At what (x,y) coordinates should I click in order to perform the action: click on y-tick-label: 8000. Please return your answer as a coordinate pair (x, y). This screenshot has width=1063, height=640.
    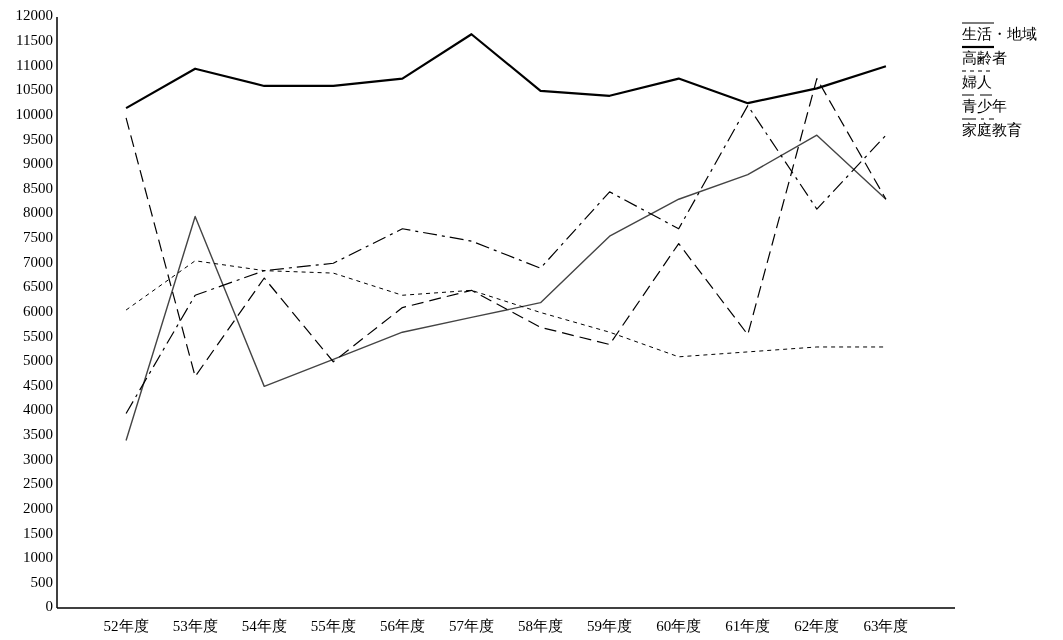
    Looking at the image, I should click on (38, 212).